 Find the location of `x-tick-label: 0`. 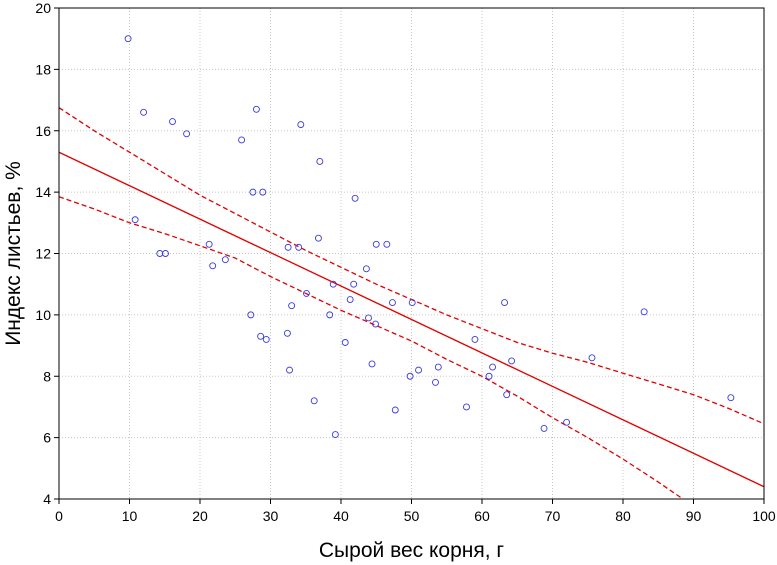

x-tick-label: 0 is located at coordinates (59, 516).